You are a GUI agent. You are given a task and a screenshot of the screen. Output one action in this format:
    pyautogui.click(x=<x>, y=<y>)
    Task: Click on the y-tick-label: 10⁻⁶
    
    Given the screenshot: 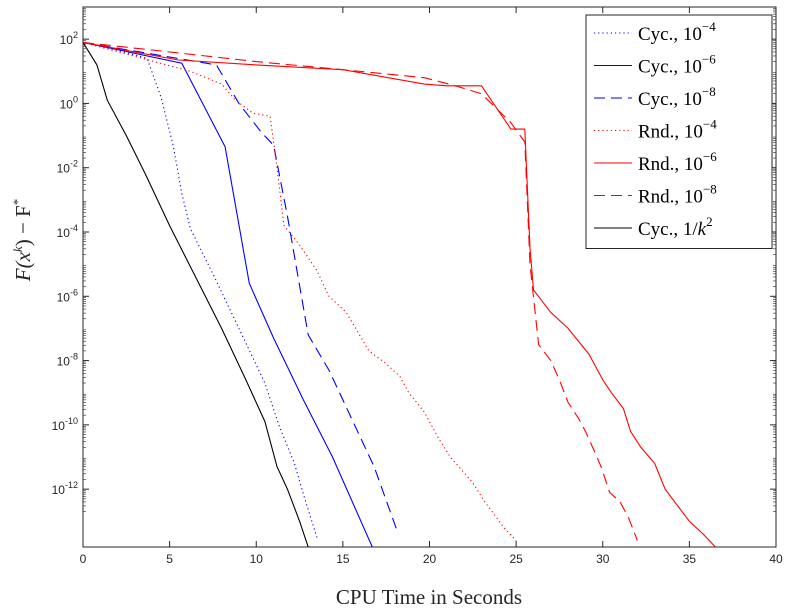 What is the action you would take?
    pyautogui.click(x=67, y=295)
    